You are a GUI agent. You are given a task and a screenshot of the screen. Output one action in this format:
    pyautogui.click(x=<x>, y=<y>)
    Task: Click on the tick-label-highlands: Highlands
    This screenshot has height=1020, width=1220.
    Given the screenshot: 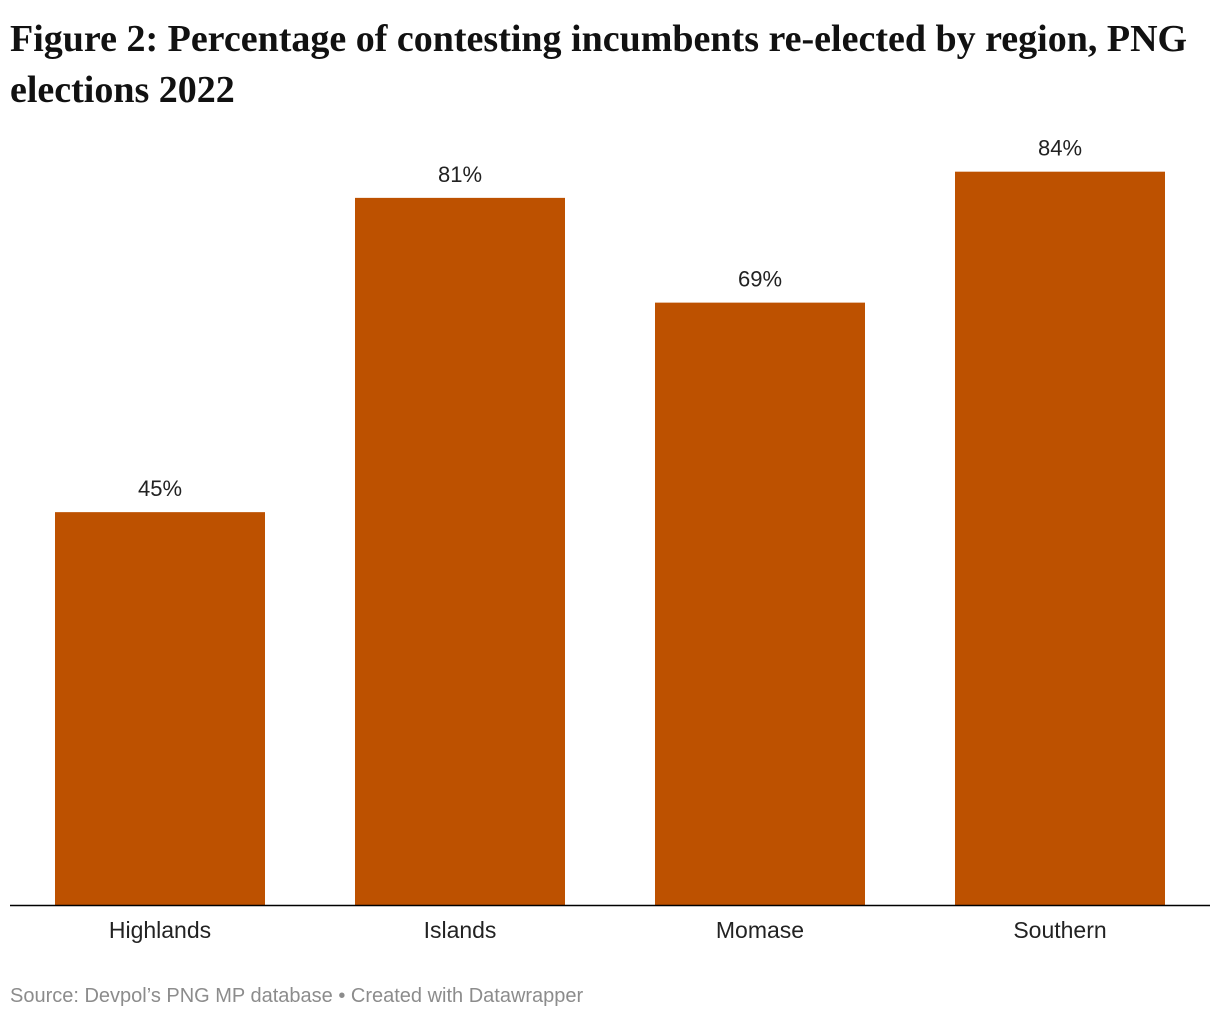 What is the action you would take?
    pyautogui.click(x=160, y=930)
    